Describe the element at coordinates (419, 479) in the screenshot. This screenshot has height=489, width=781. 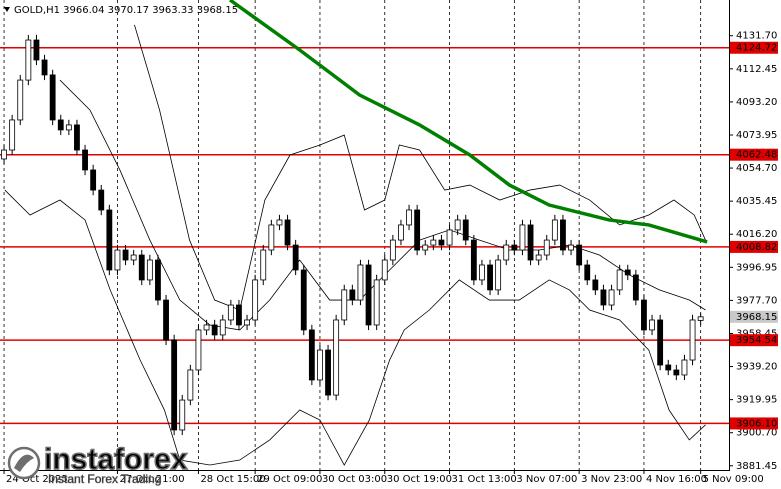
I see `x-tick-label: 30 Oct 19:00` at that location.